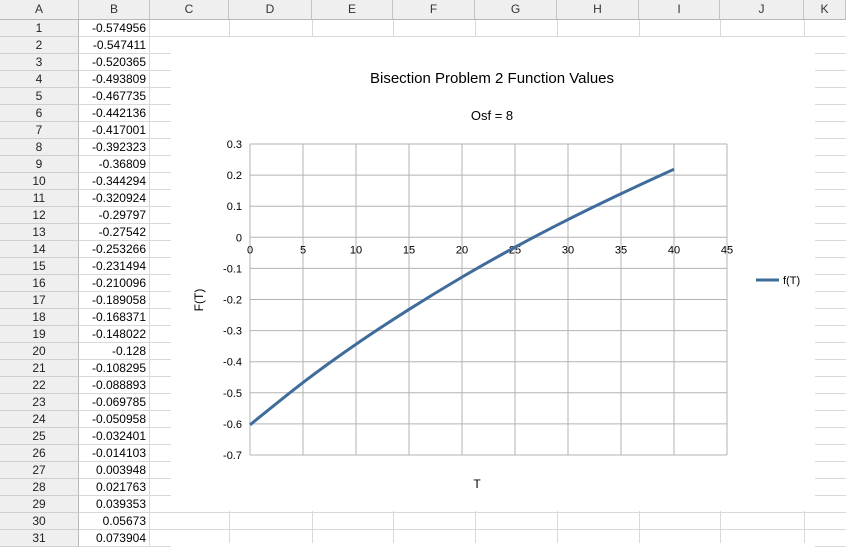  I want to click on cell-b: 0.05673, so click(114, 521).